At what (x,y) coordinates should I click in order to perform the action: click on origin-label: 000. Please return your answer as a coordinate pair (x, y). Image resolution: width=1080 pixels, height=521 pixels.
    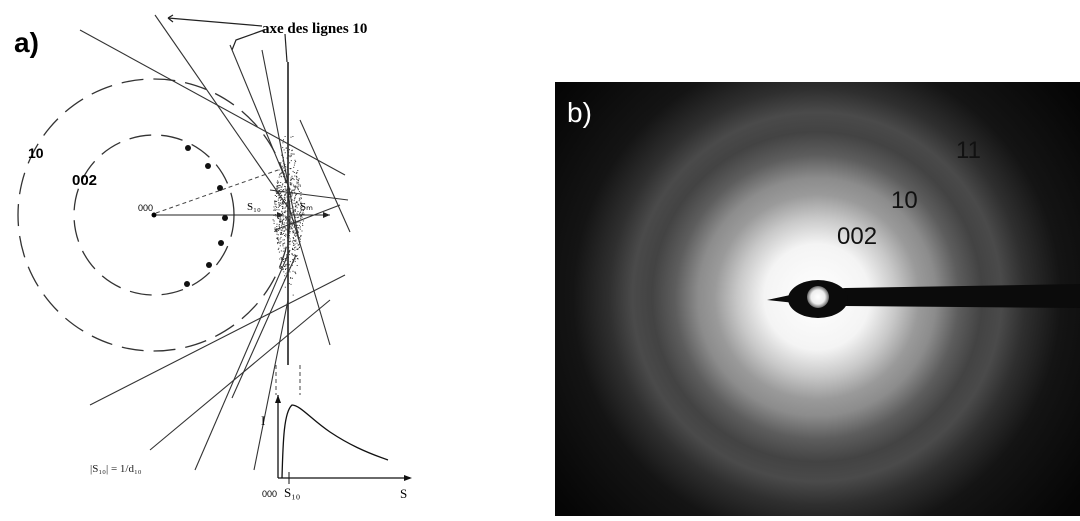
    Looking at the image, I should click on (145, 208).